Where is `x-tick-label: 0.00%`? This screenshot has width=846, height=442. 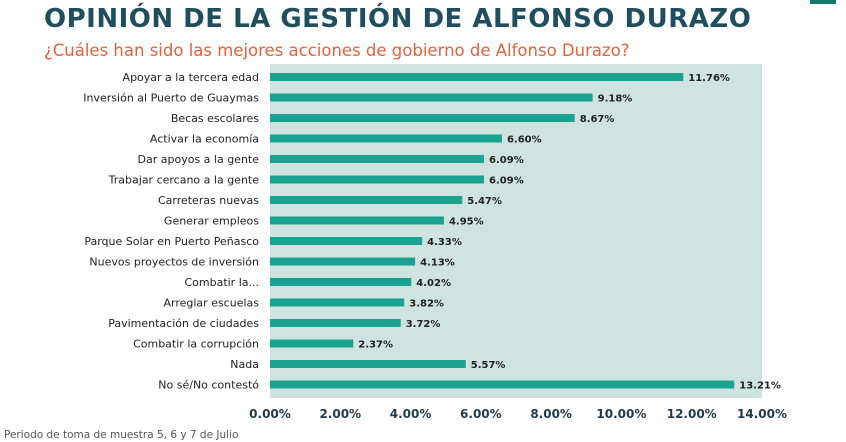 x-tick-label: 0.00% is located at coordinates (270, 414).